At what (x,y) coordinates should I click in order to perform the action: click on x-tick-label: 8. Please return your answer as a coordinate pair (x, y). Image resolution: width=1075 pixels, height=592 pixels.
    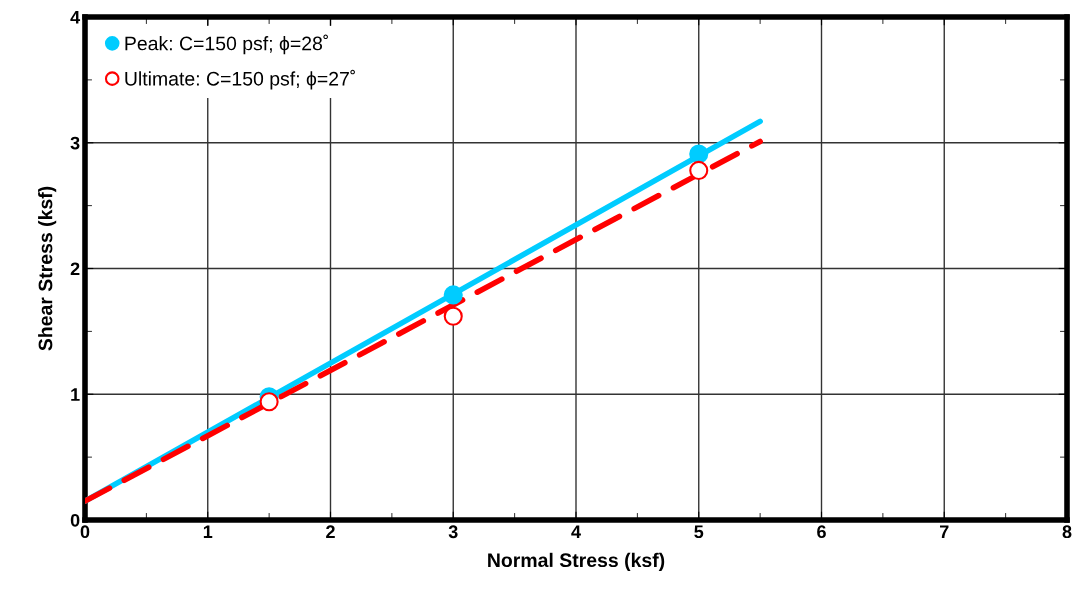
    Looking at the image, I should click on (1067, 532).